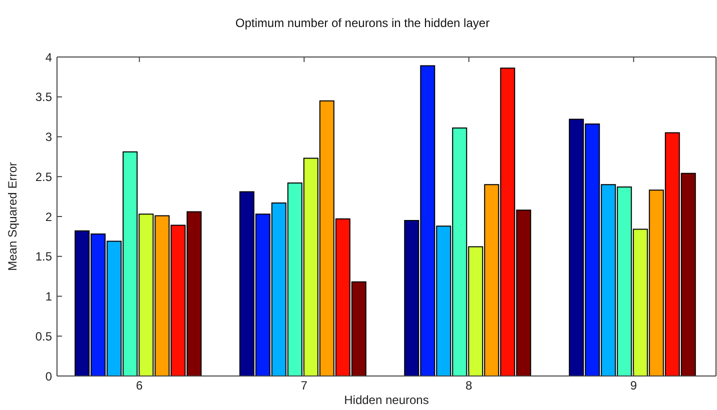 This screenshot has width=717, height=410. Describe the element at coordinates (140, 385) in the screenshot. I see `x-tick-label: 6` at that location.